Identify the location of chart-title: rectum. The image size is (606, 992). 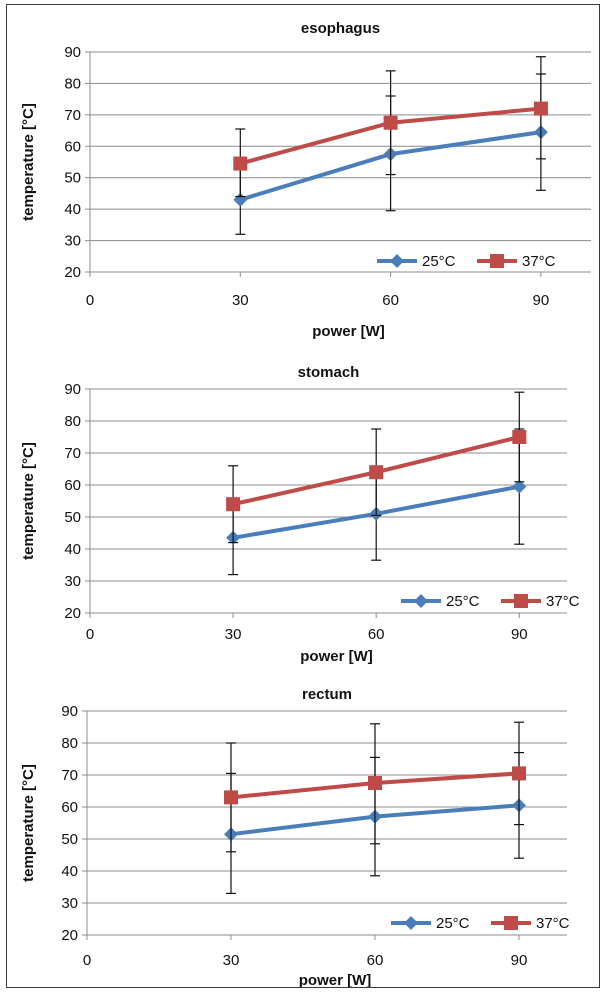
(327, 694).